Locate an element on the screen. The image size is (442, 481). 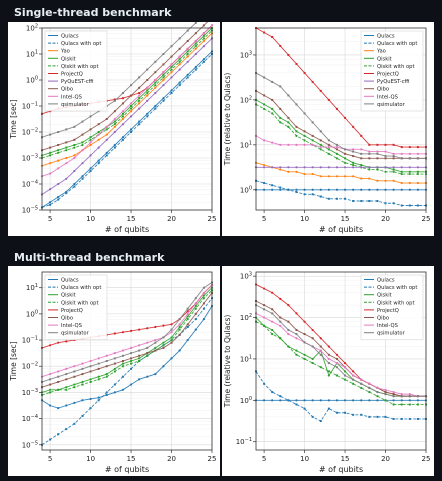
x-tick-label: 20 is located at coordinates (385, 219).